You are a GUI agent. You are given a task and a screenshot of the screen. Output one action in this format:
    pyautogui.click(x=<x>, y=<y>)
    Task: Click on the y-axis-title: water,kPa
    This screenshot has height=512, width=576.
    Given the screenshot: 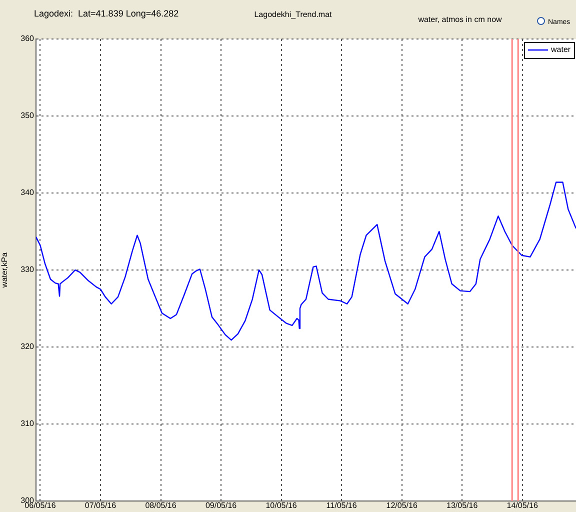 What is the action you would take?
    pyautogui.click(x=5, y=270)
    